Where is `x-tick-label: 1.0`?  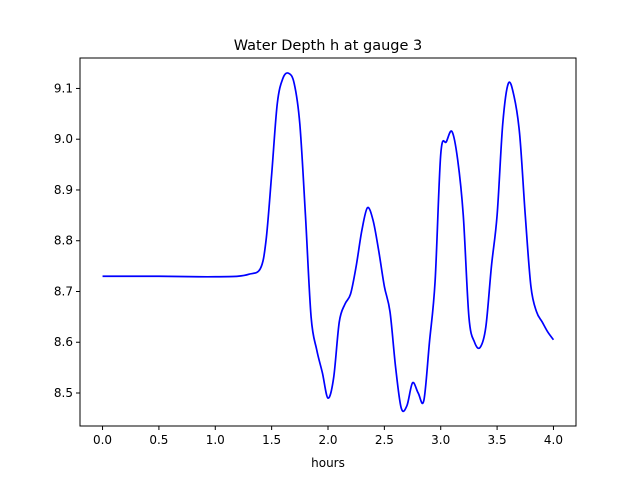
x-tick-label: 1.0 is located at coordinates (215, 440).